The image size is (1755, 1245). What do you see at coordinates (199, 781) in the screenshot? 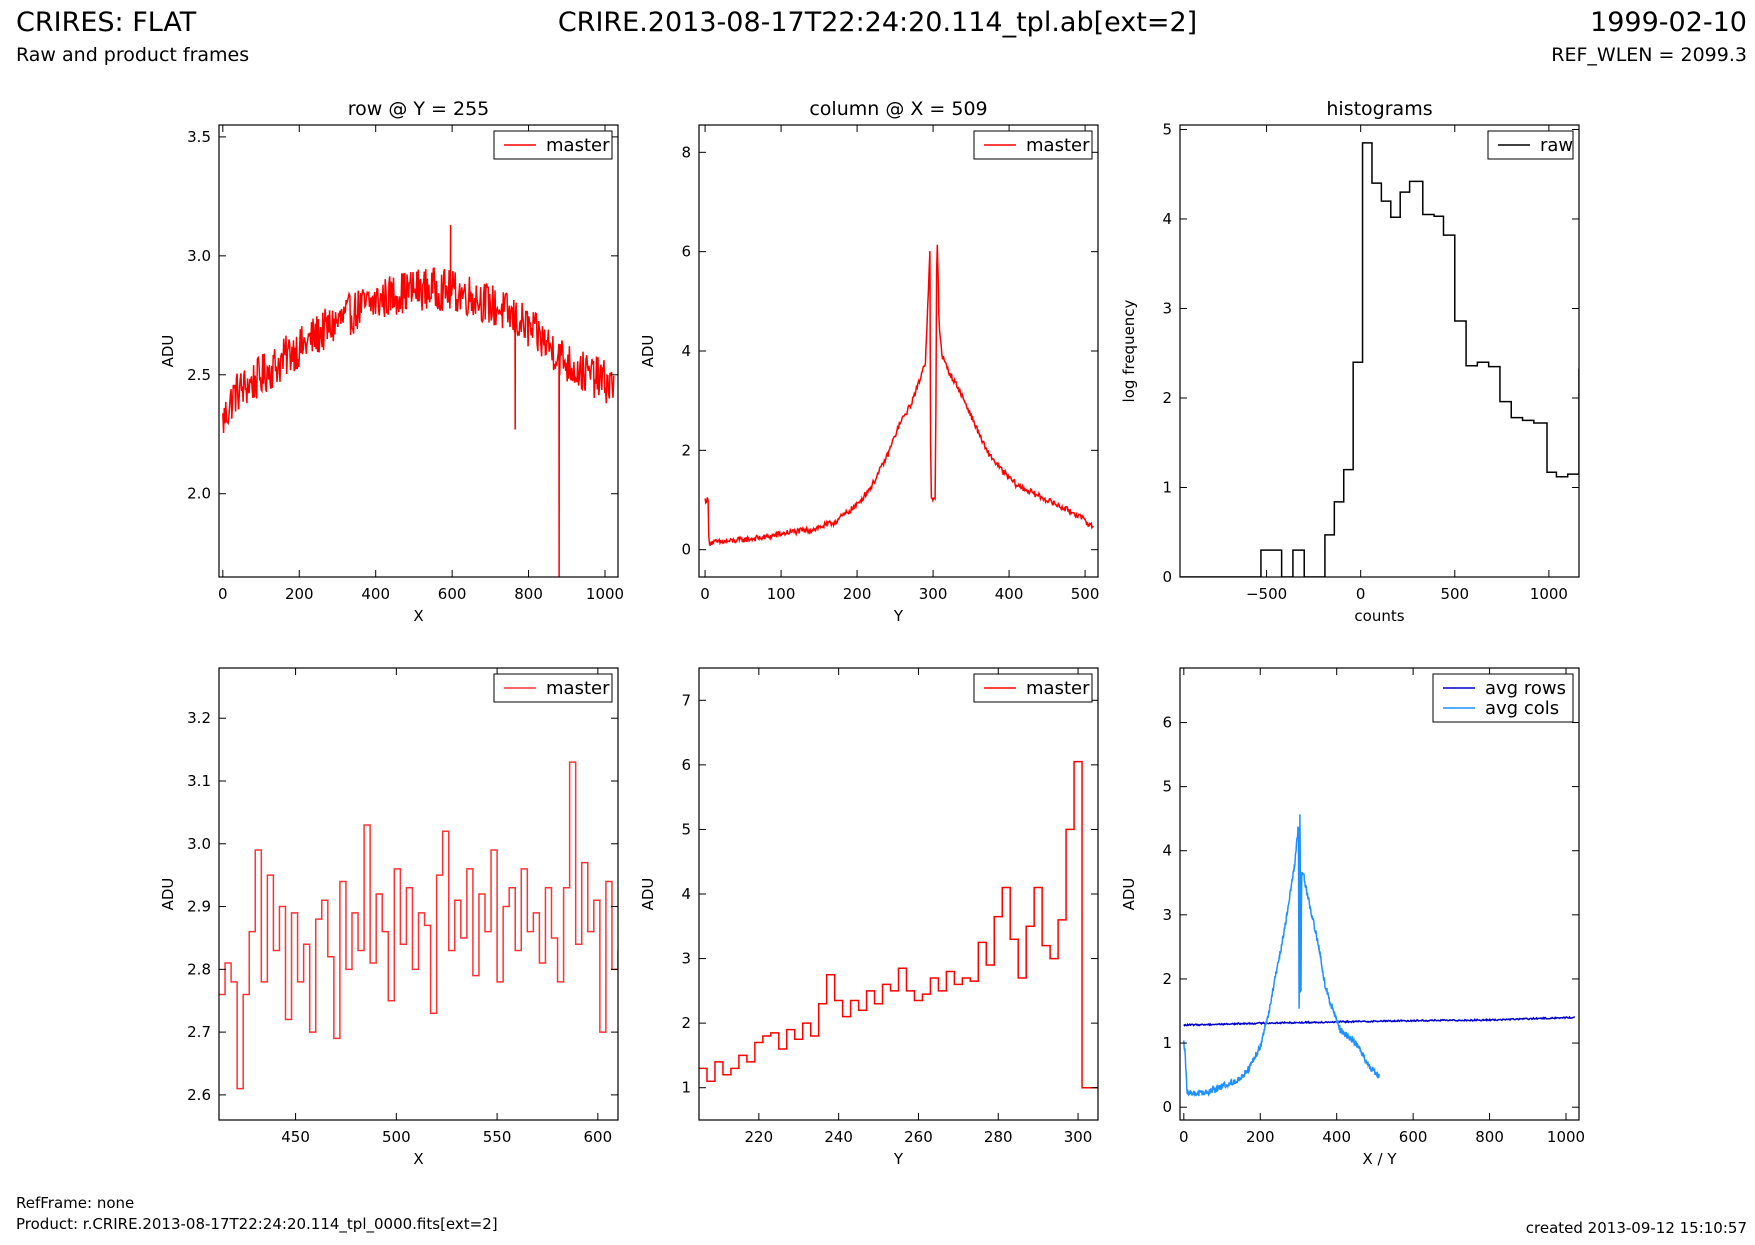
I see `y-tick-label: 3.1` at bounding box center [199, 781].